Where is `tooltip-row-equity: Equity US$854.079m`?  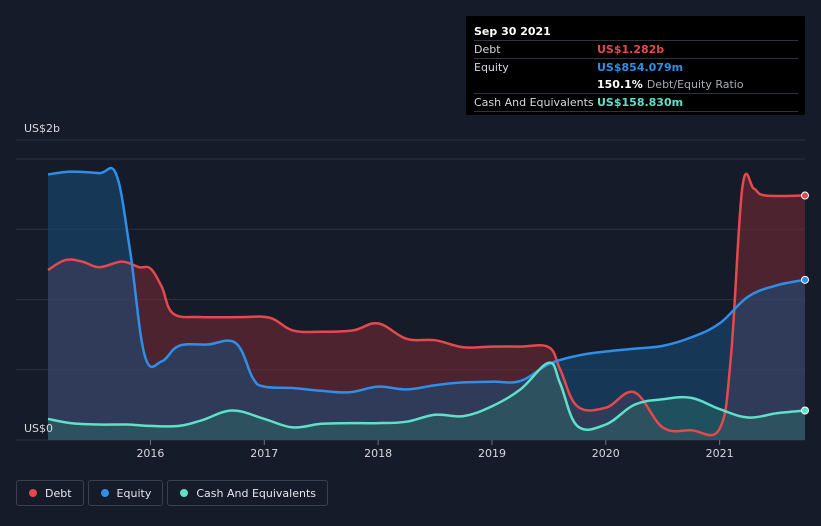 tooltip-row-equity: Equity US$854.079m is located at coordinates (636, 67).